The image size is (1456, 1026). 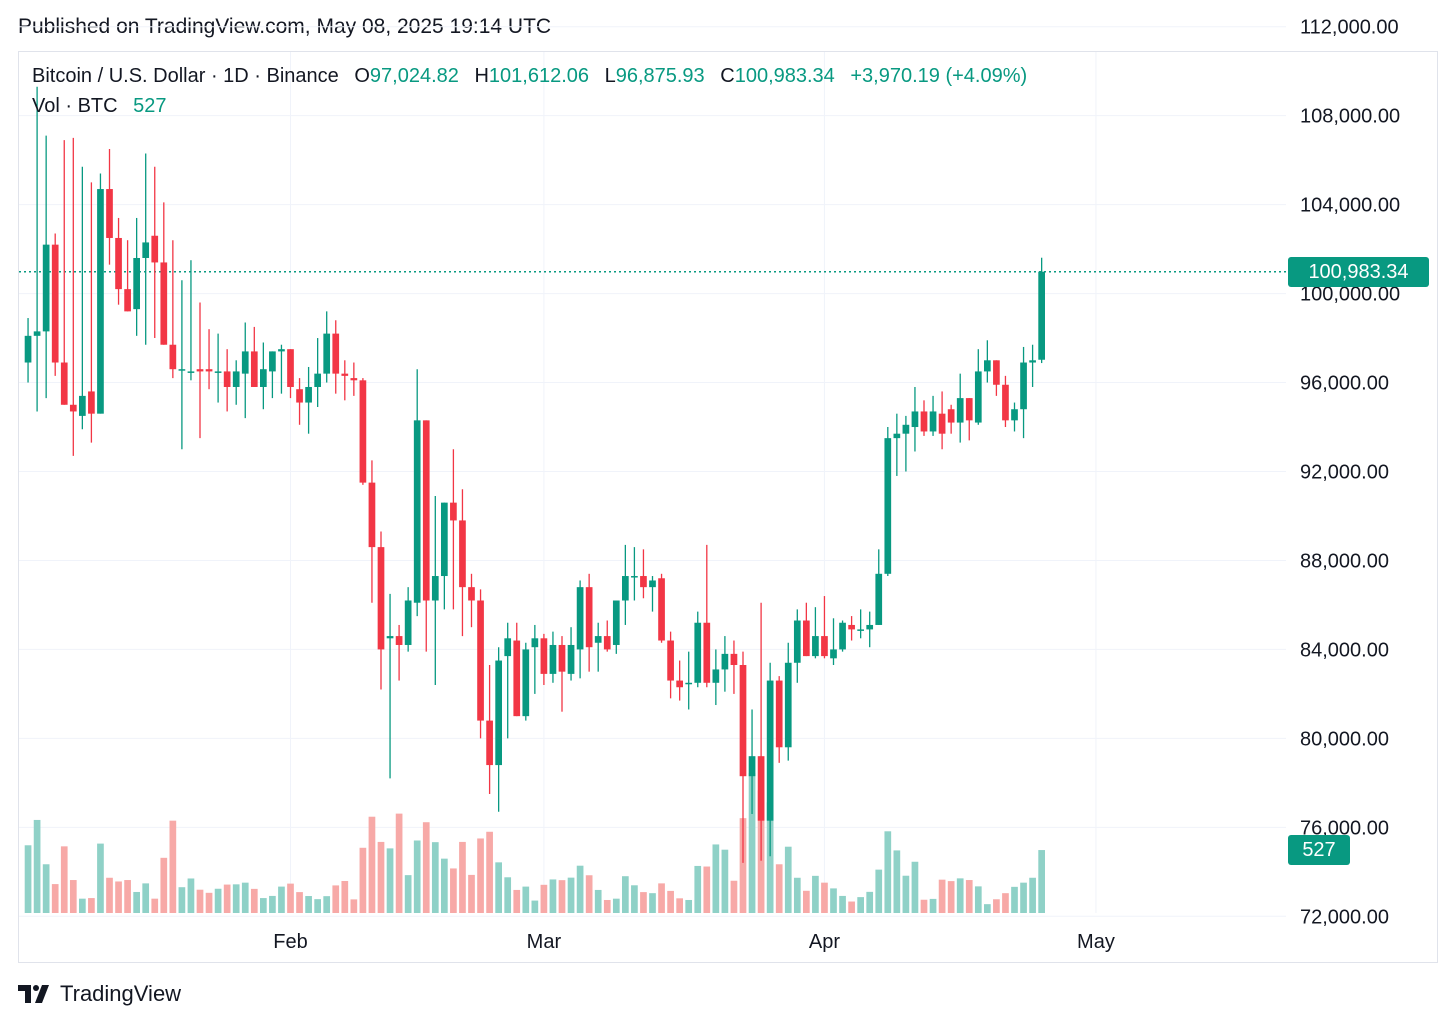 What do you see at coordinates (99, 994) in the screenshot?
I see `tradingview-footer: TradingView` at bounding box center [99, 994].